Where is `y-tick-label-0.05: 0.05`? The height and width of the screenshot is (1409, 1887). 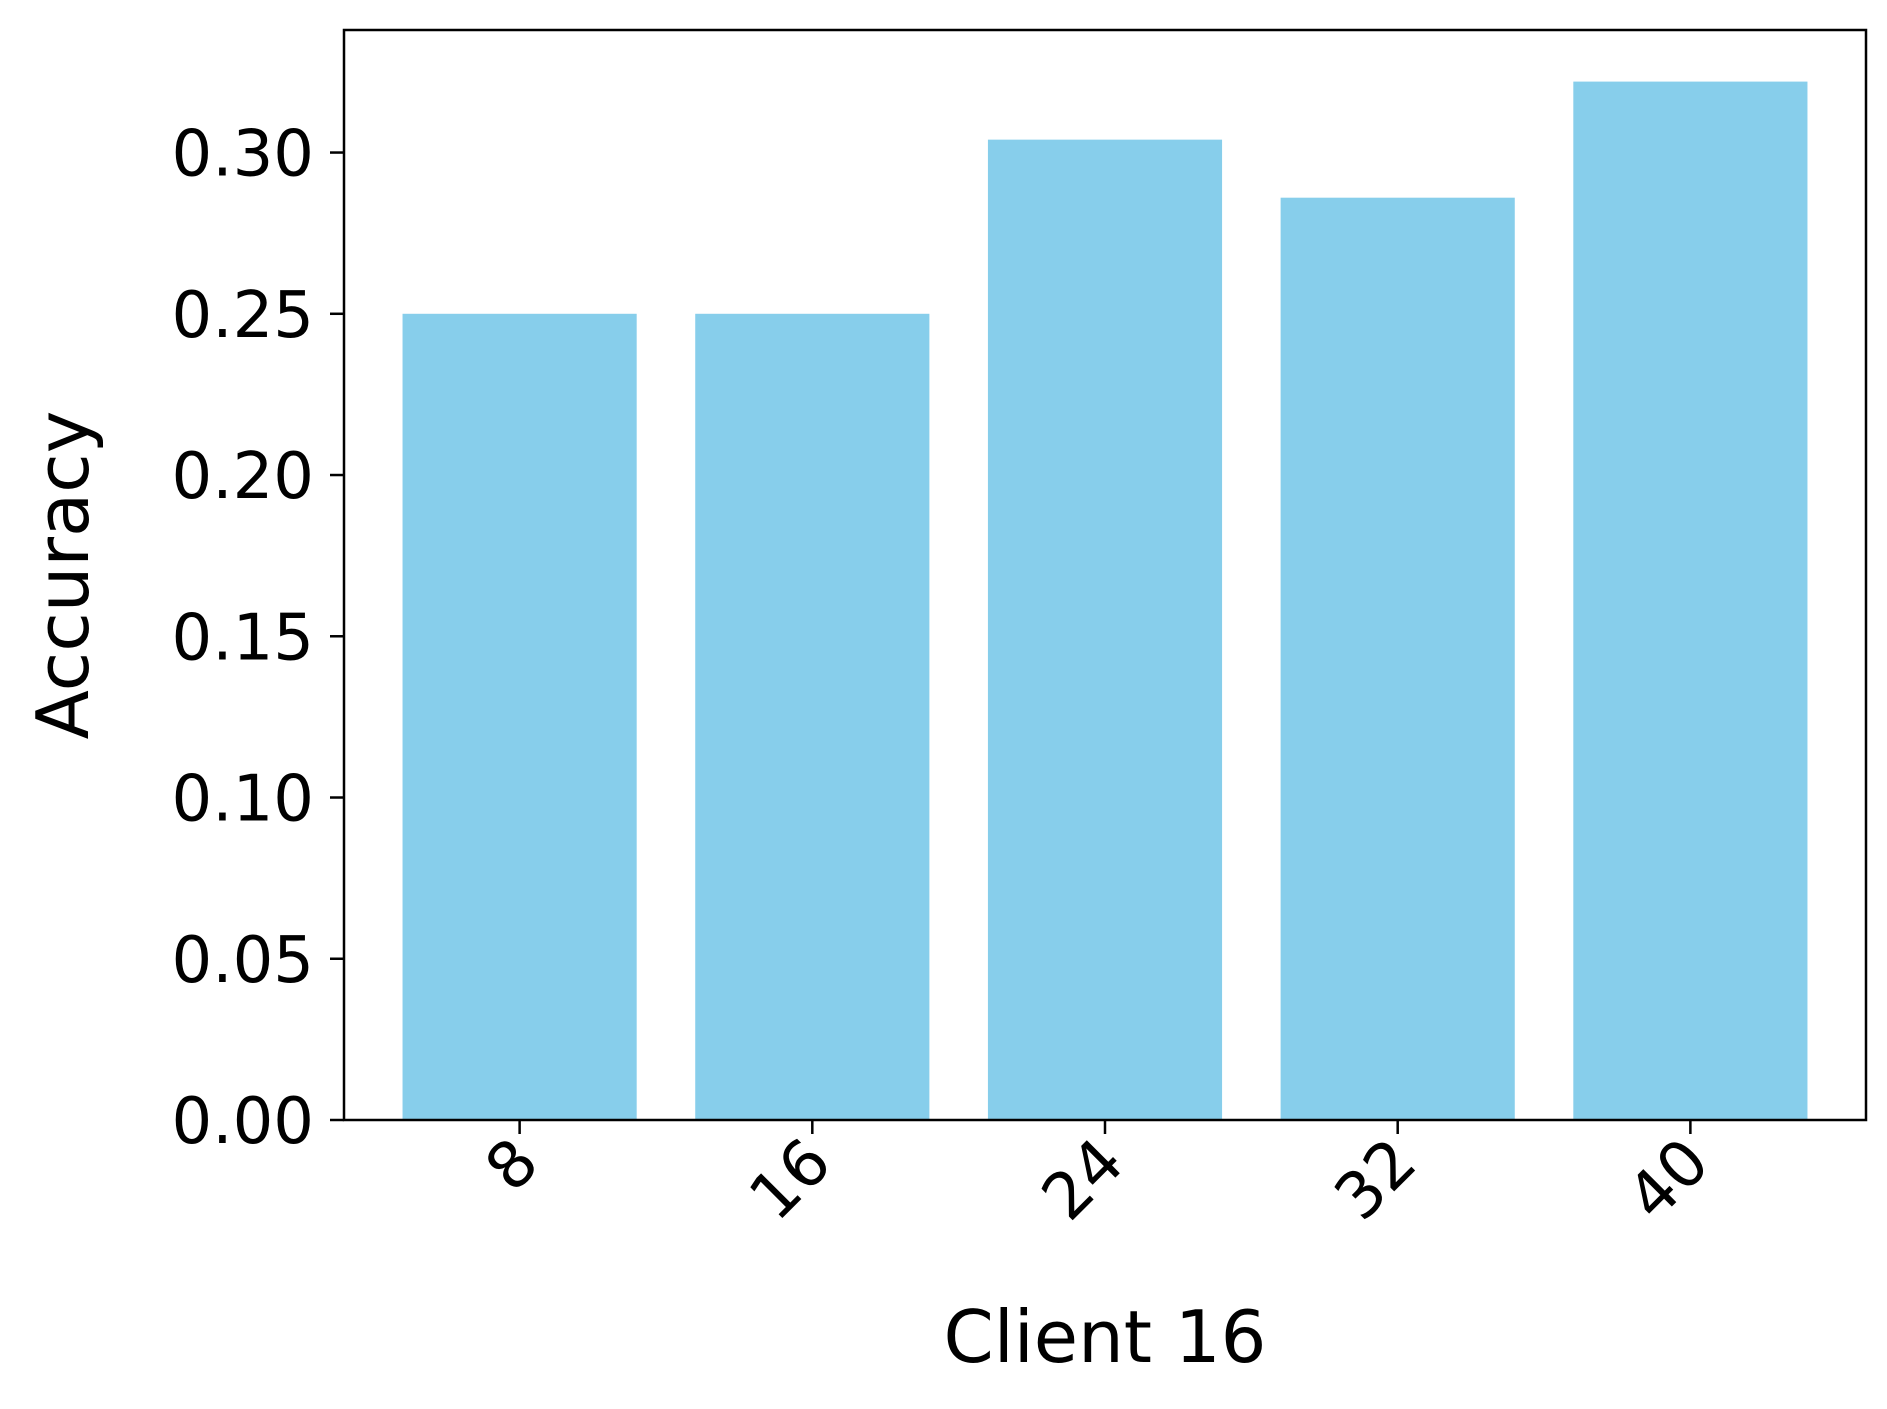
y-tick-label-0.05: 0.05 is located at coordinates (243, 961).